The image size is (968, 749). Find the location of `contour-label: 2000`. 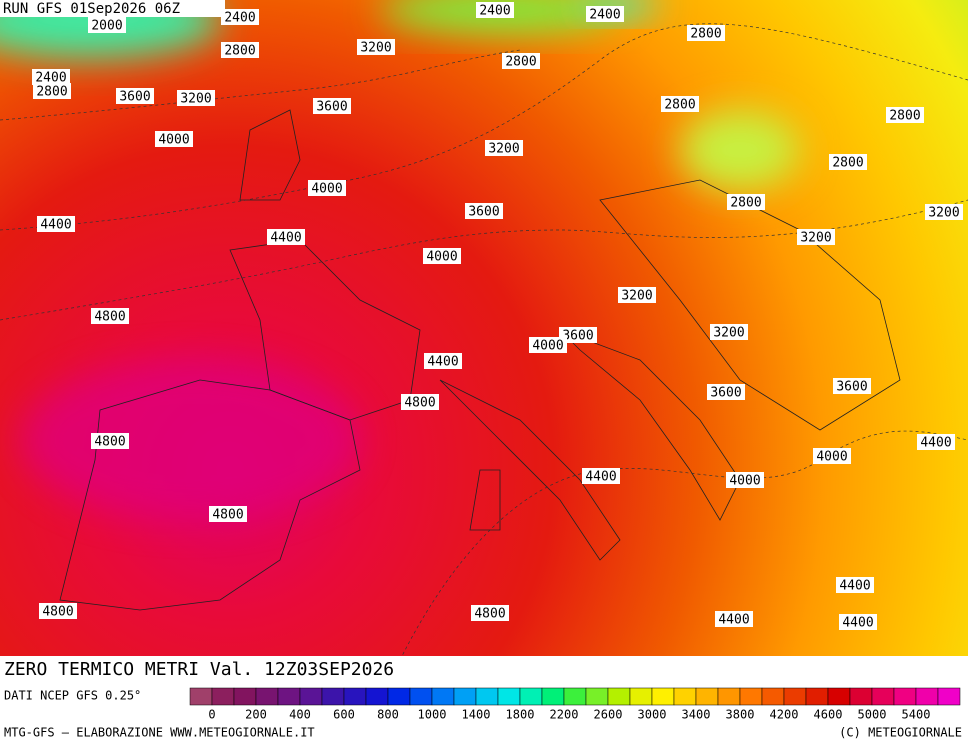

contour-label: 2000 is located at coordinates (106, 26).